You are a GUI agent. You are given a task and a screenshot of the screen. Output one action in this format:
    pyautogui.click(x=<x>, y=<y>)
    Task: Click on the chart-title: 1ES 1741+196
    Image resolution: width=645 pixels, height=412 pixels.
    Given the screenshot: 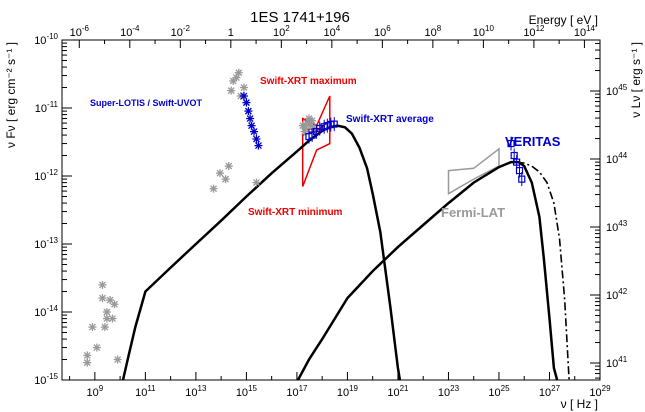 What is the action you would take?
    pyautogui.click(x=300, y=17)
    